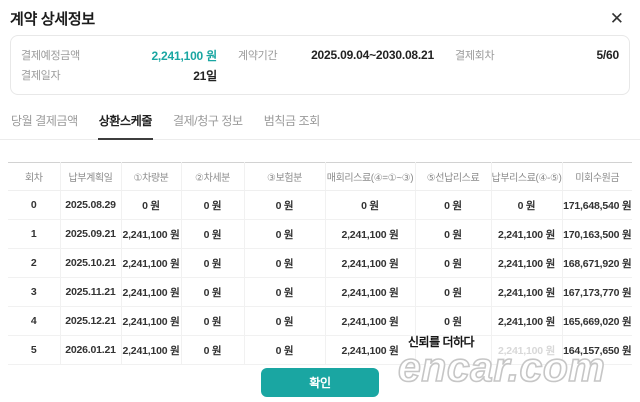 The width and height of the screenshot is (640, 402). I want to click on column-header: 회차, so click(34, 176).